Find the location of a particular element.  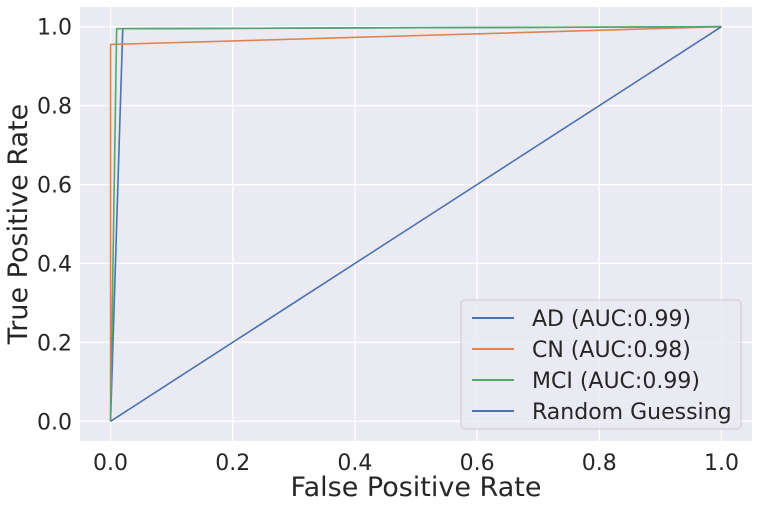

y-tick-label: 0.8 is located at coordinates (54, 107).